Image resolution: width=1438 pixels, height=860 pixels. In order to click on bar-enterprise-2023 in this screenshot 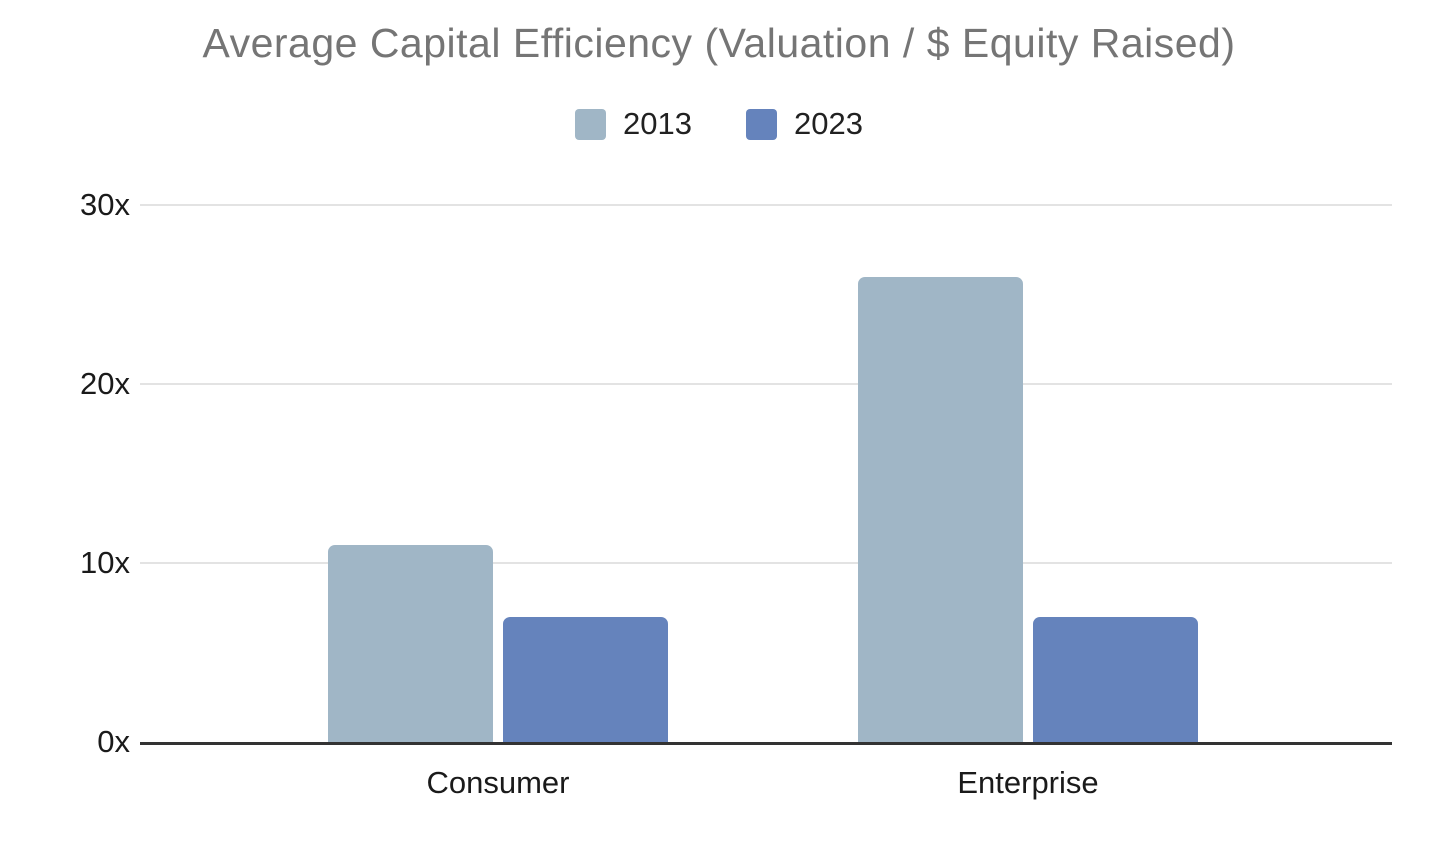, I will do `click(1115, 679)`.